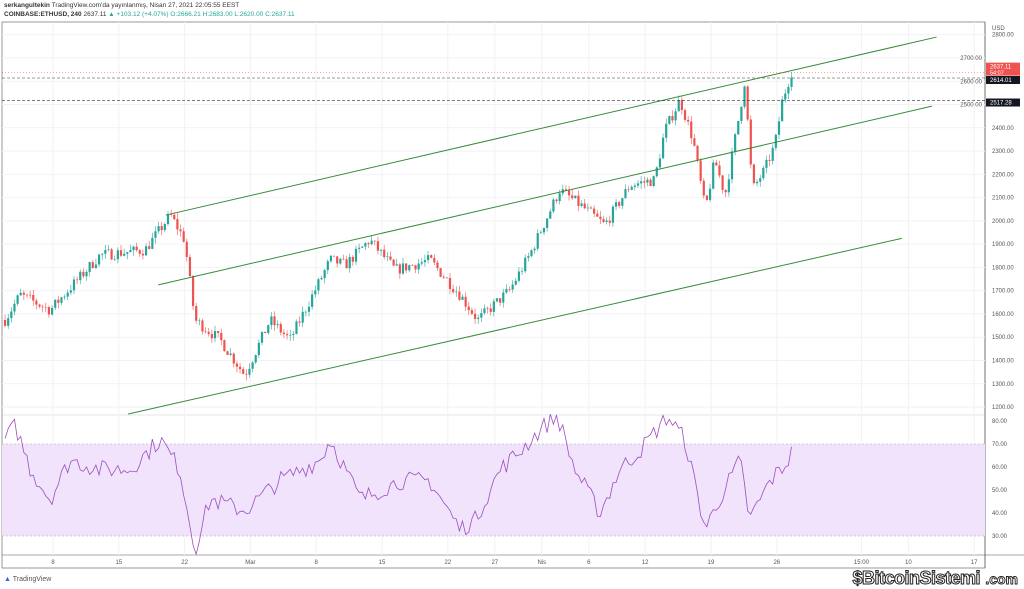  Describe the element at coordinates (317, 563) in the screenshot. I see `time-tick: 8` at that location.